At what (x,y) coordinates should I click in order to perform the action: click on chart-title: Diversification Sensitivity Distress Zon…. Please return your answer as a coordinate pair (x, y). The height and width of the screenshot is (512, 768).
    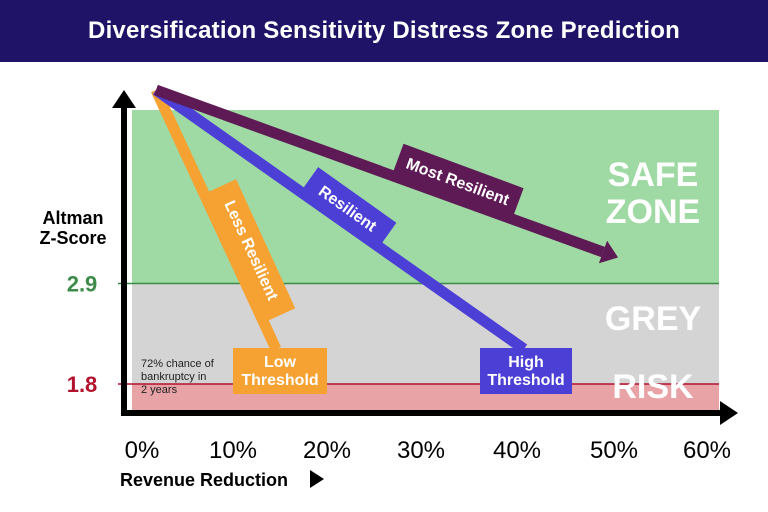
    Looking at the image, I should click on (384, 31).